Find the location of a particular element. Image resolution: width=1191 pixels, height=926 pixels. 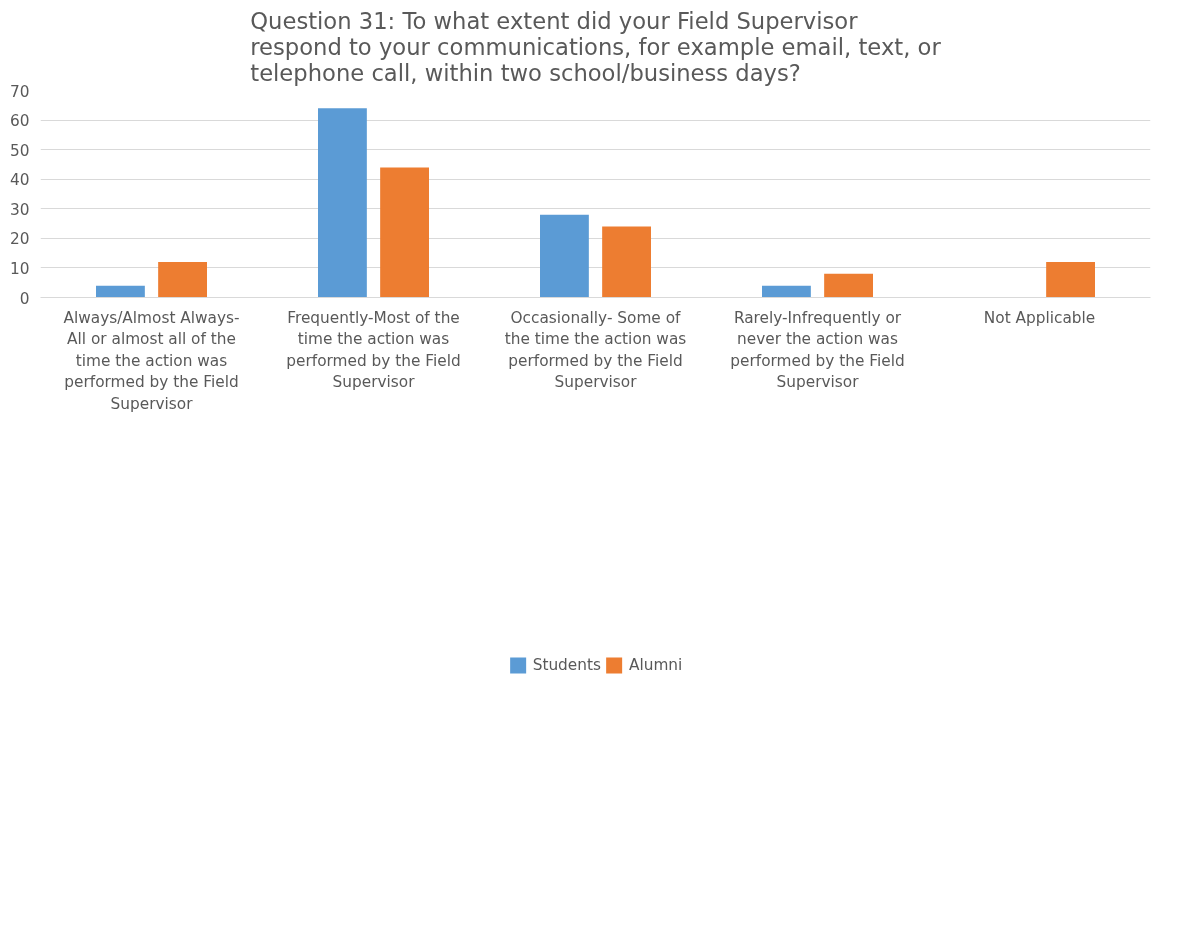

y-tick-label: 0 is located at coordinates (24, 298).